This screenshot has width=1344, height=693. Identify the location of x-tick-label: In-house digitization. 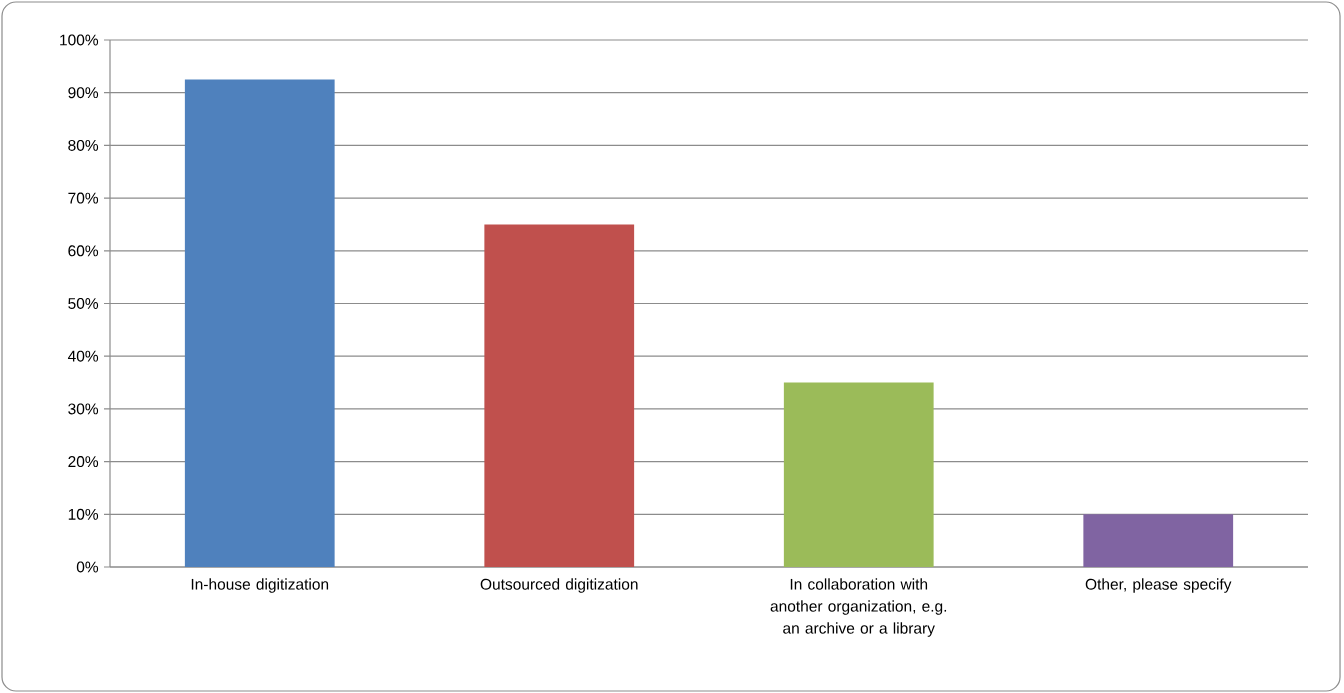
(260, 585).